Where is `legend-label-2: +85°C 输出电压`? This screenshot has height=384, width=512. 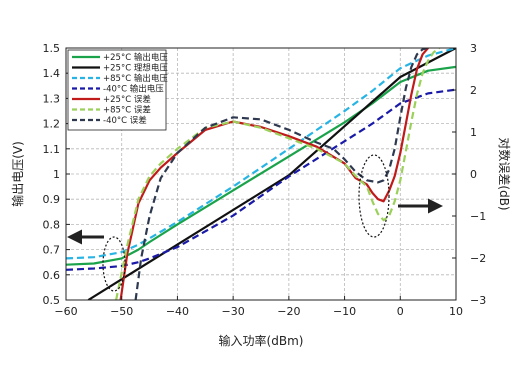
legend-label-2: +85°C 输出电压 is located at coordinates (135, 78).